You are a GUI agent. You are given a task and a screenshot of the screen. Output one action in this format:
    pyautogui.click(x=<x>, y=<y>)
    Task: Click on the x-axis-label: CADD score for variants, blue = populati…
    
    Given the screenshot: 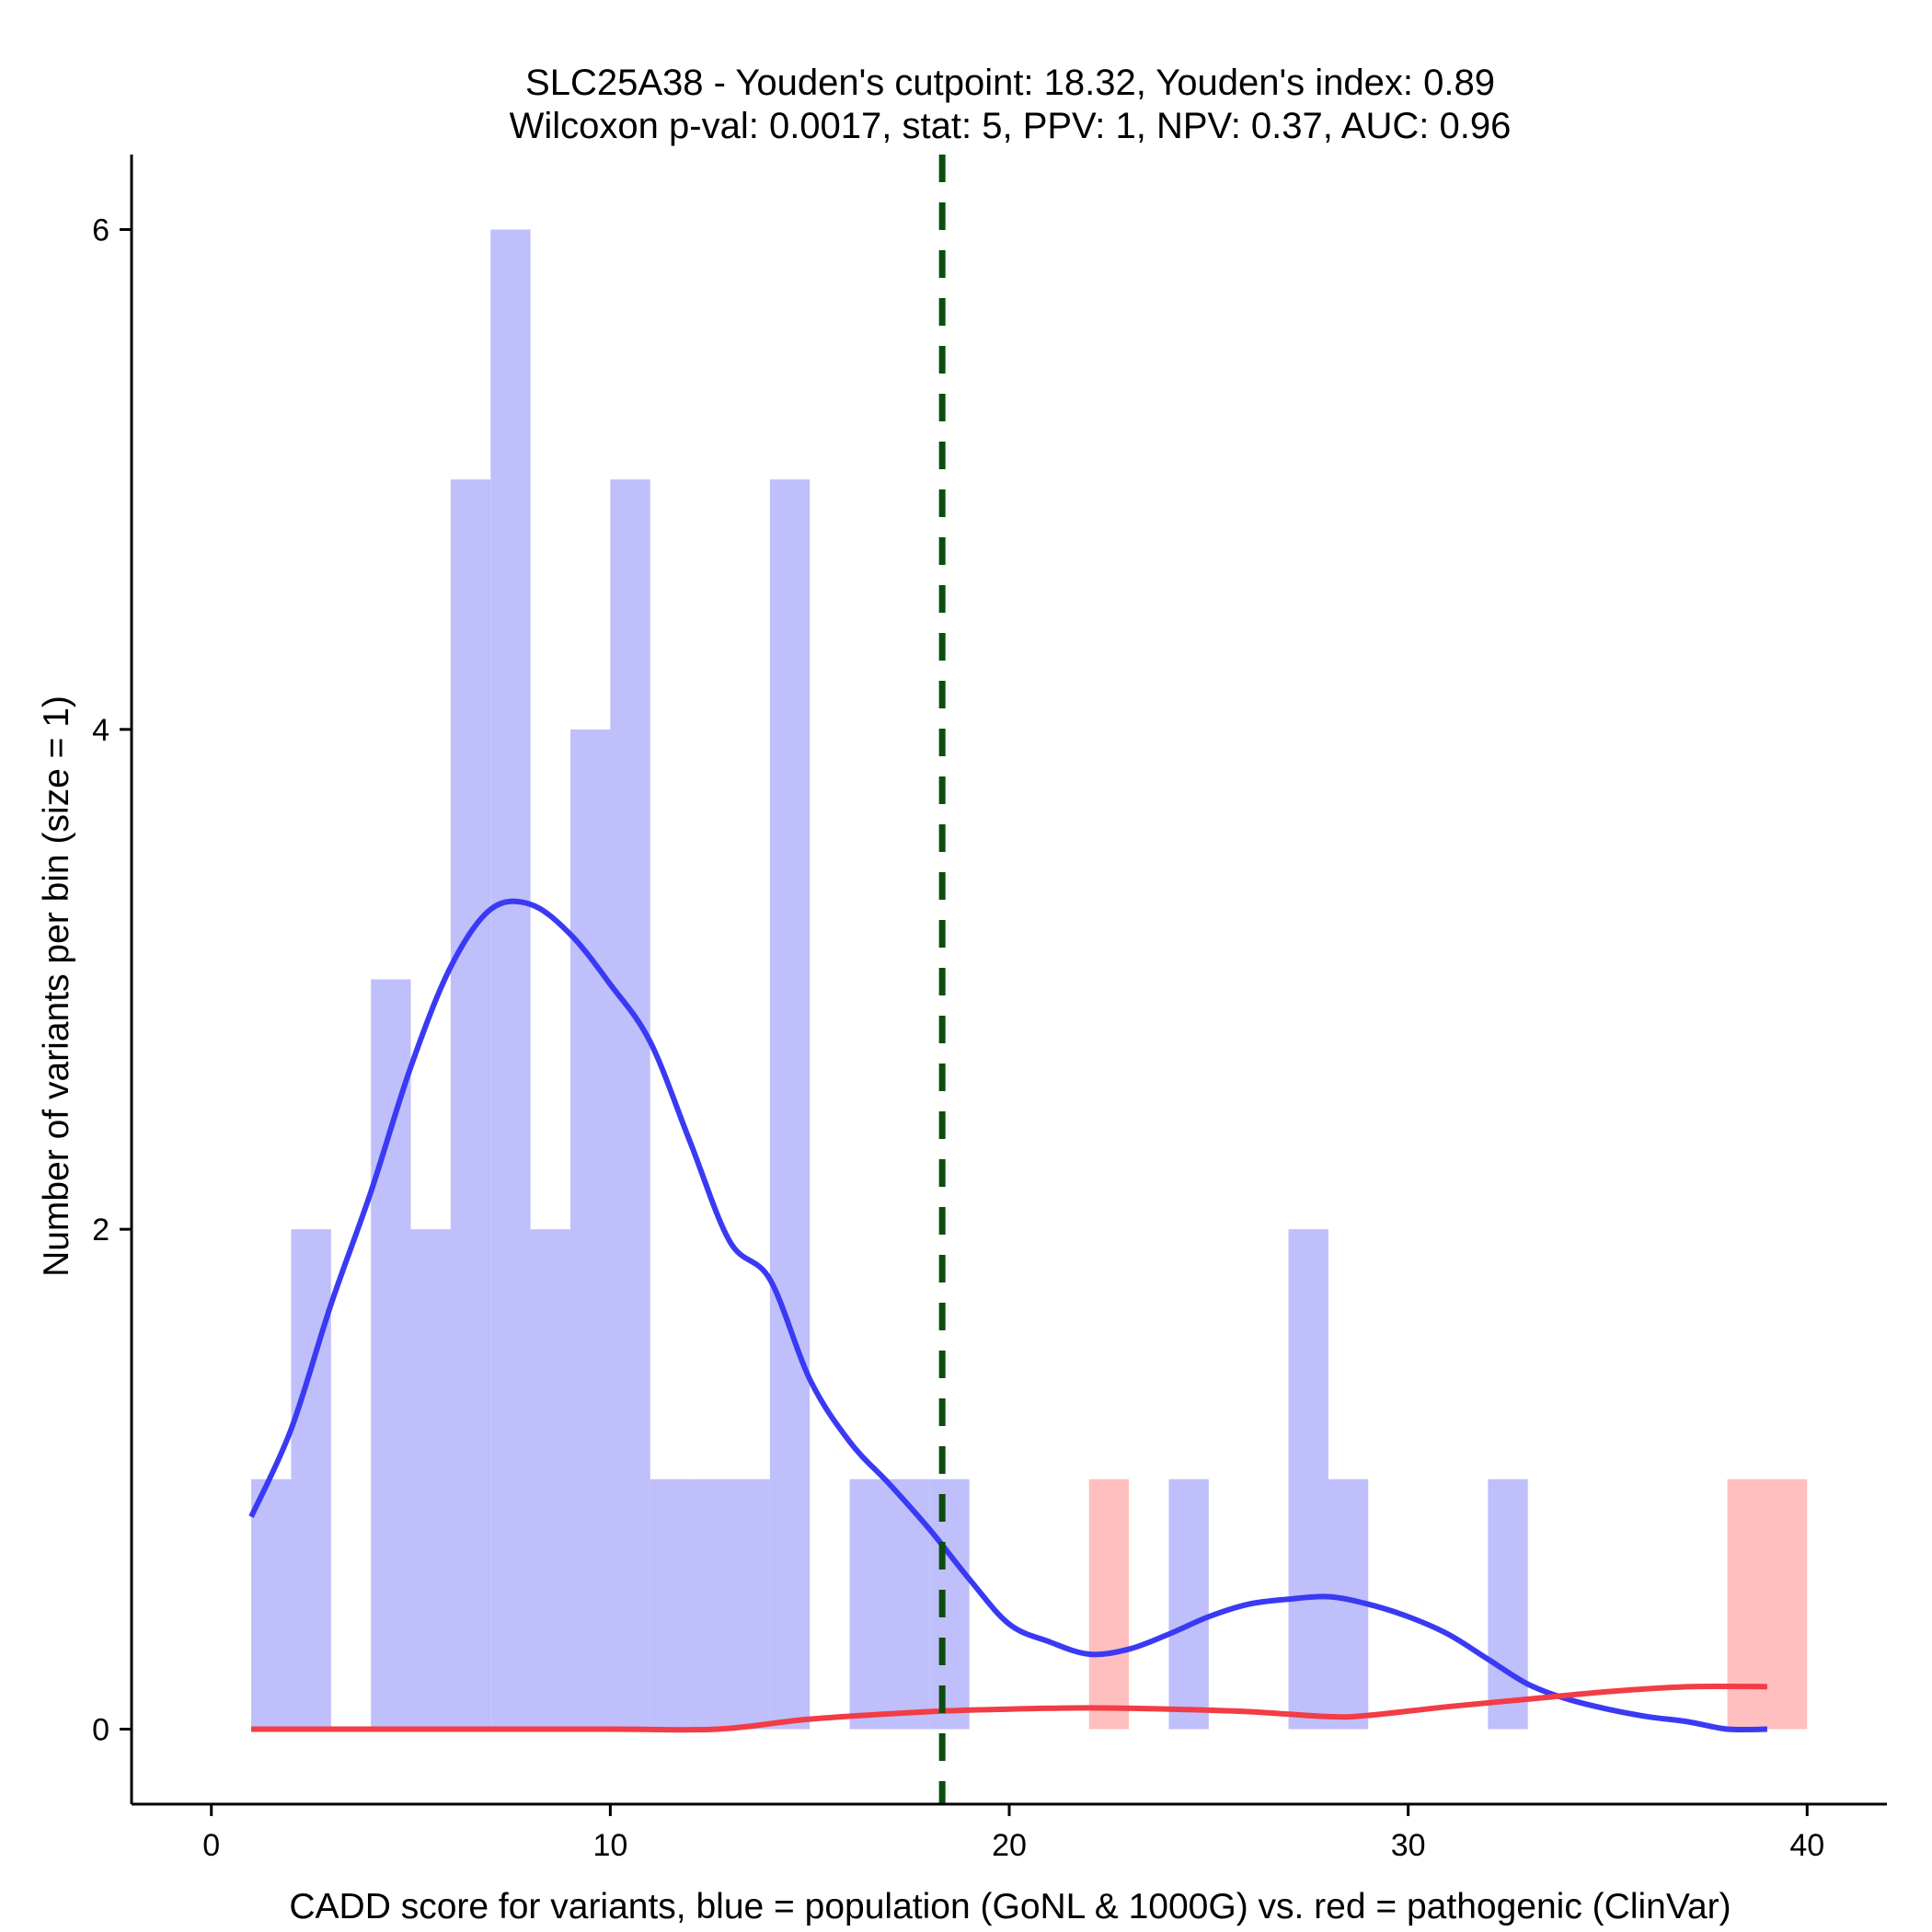 What is the action you would take?
    pyautogui.click(x=1010, y=1906)
    